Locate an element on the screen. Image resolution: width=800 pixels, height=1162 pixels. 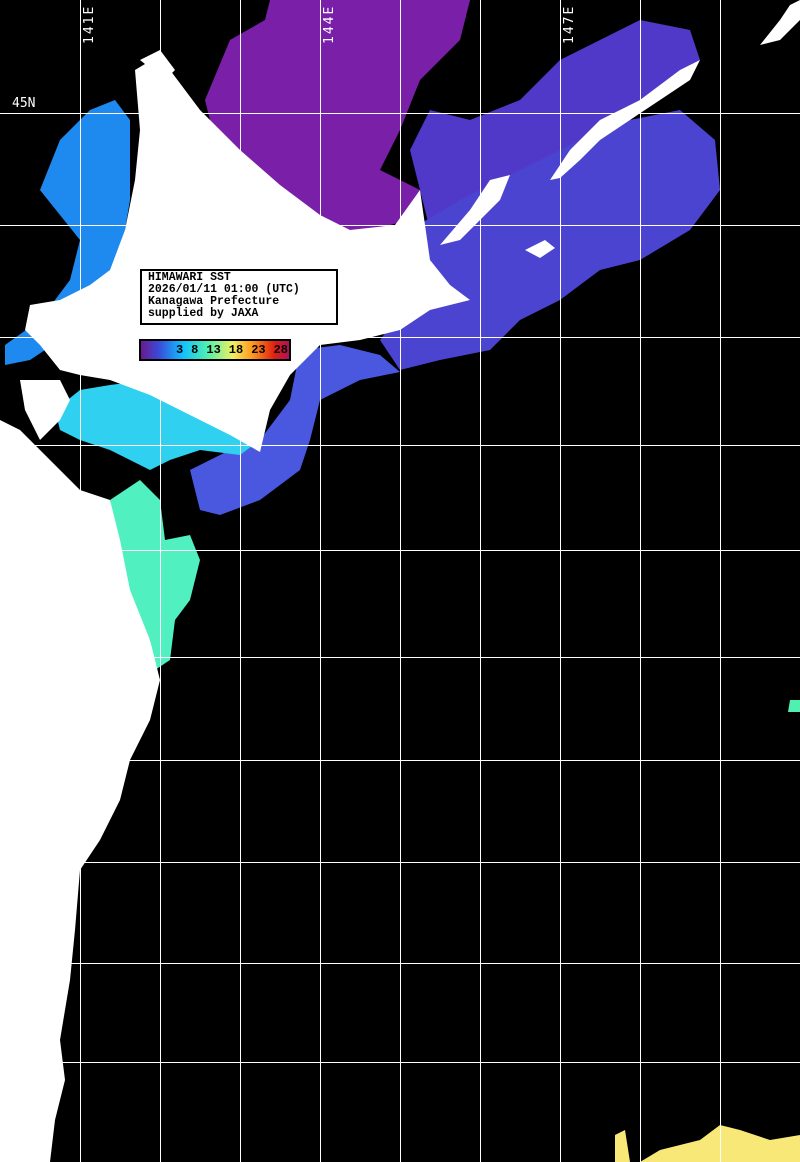
sst-tsugaru-cyan is located at coordinates (157, 425).